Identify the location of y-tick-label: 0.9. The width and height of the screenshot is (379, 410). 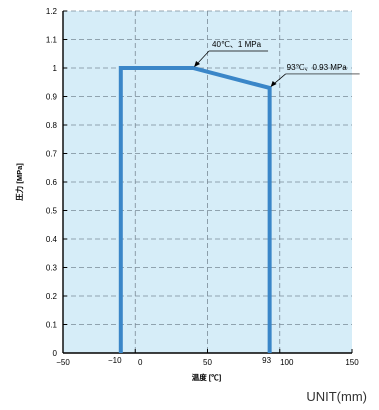
(52, 97).